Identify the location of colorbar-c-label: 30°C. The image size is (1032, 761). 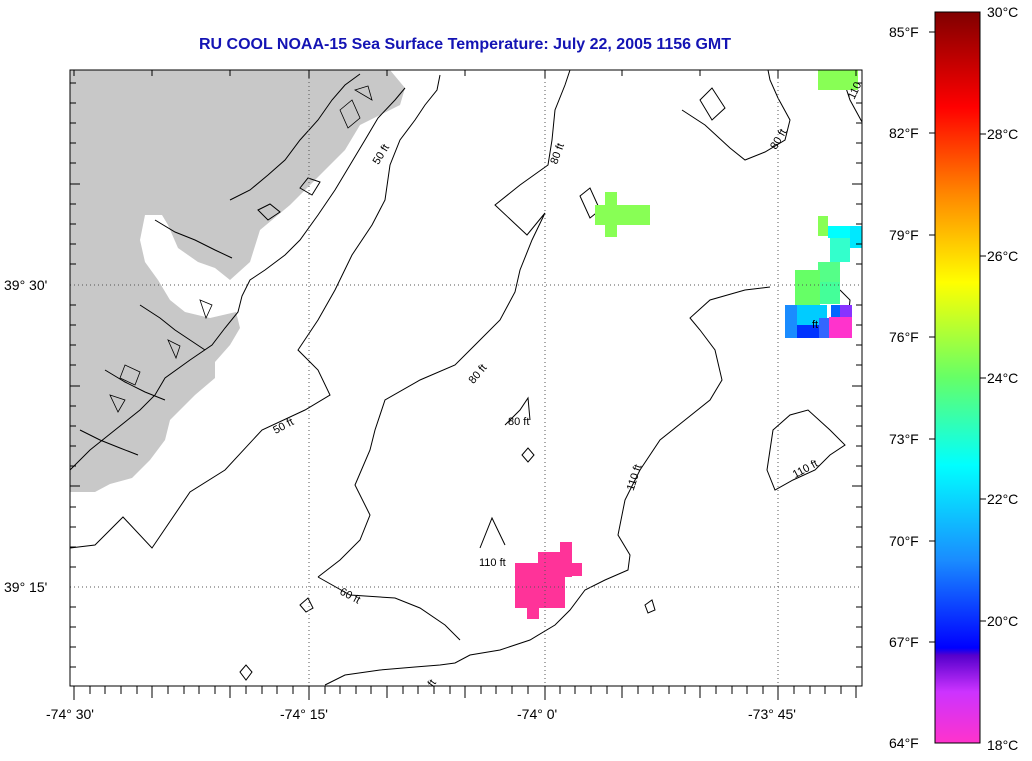
(1003, 12).